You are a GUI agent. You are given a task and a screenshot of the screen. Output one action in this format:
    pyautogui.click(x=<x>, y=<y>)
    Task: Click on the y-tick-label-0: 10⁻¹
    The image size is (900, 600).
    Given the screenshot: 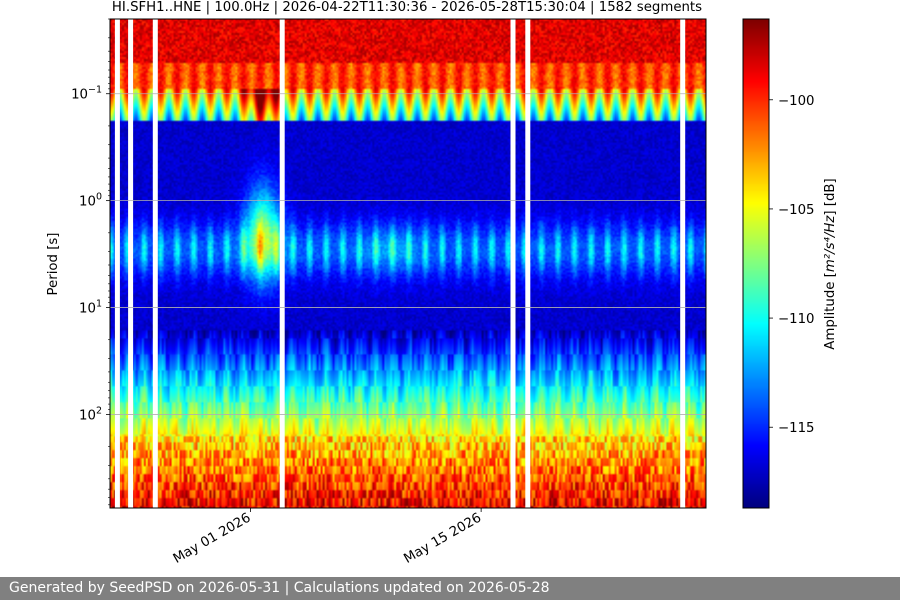 What is the action you would take?
    pyautogui.click(x=86, y=94)
    